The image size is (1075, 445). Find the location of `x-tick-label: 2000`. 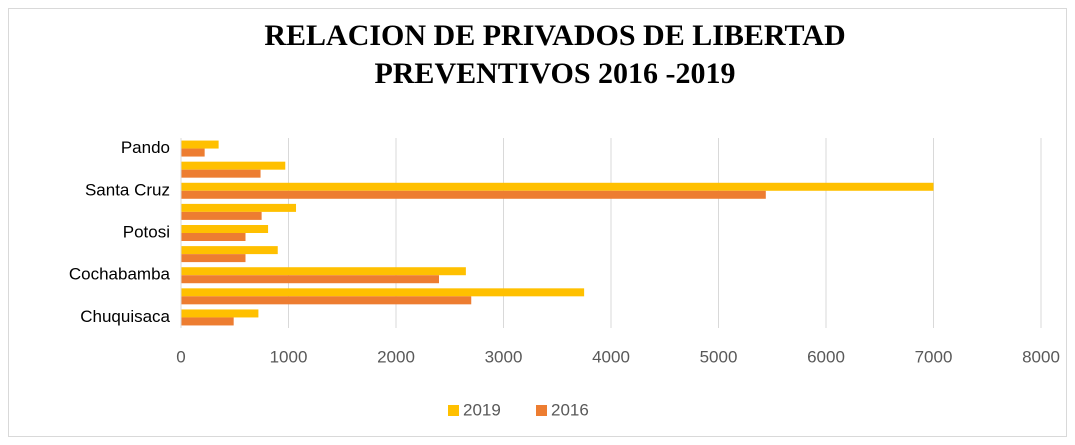

x-tick-label: 2000 is located at coordinates (396, 356).